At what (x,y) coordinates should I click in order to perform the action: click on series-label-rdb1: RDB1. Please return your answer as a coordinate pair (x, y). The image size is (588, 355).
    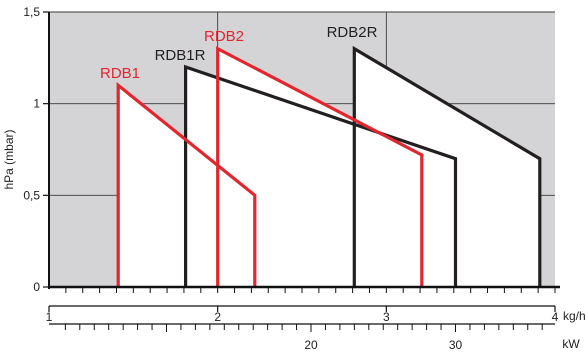
    Looking at the image, I should click on (120, 73).